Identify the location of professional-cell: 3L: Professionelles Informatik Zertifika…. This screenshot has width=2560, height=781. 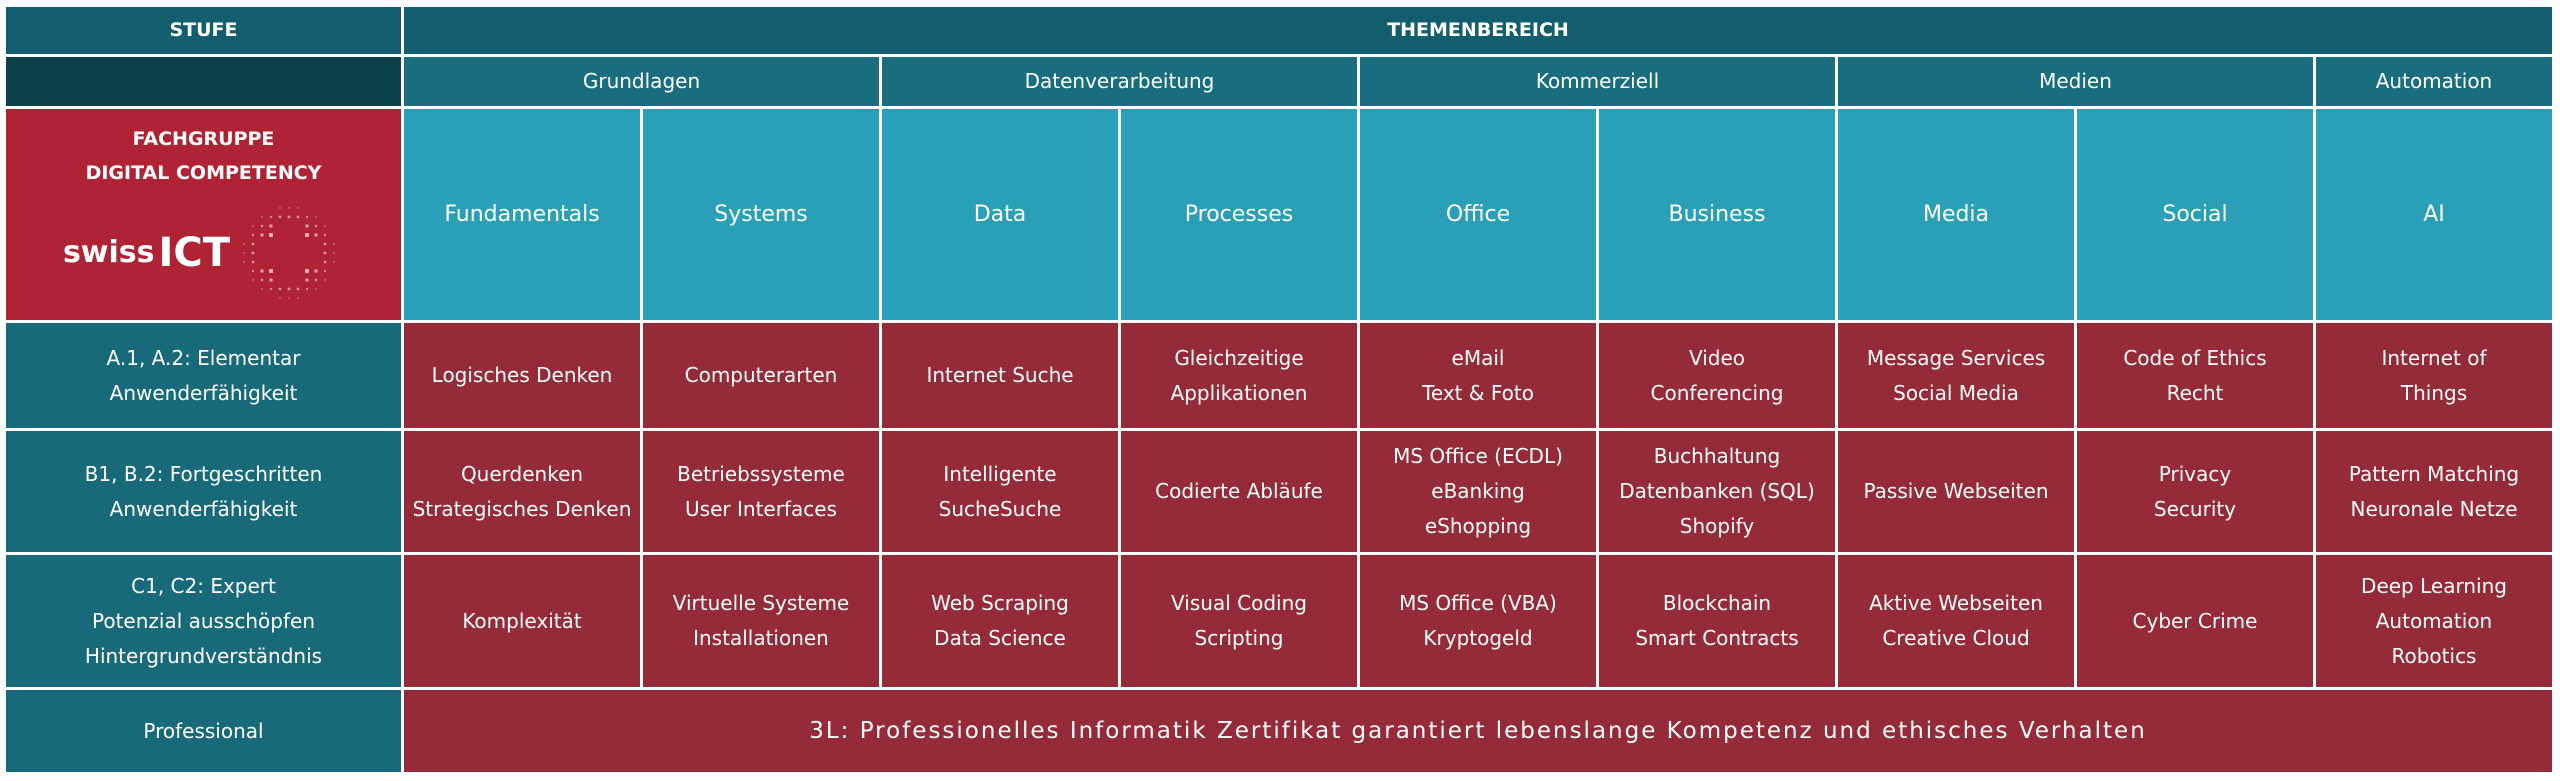
(1478, 731).